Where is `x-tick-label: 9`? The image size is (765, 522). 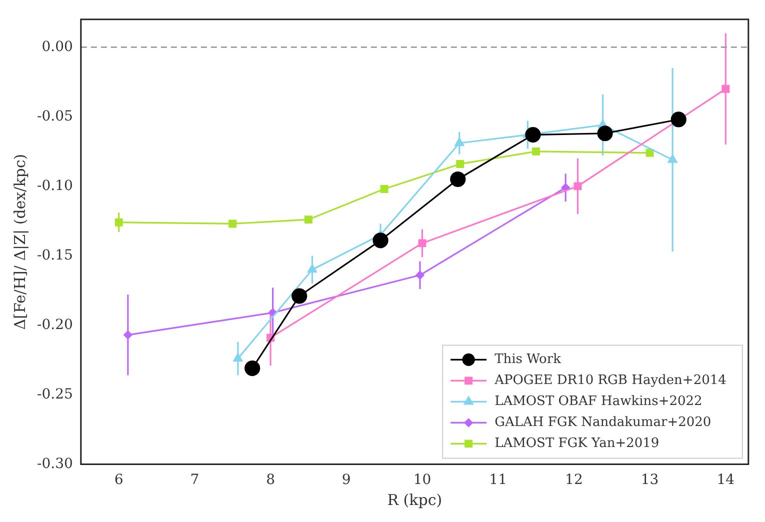 x-tick-label: 9 is located at coordinates (346, 480).